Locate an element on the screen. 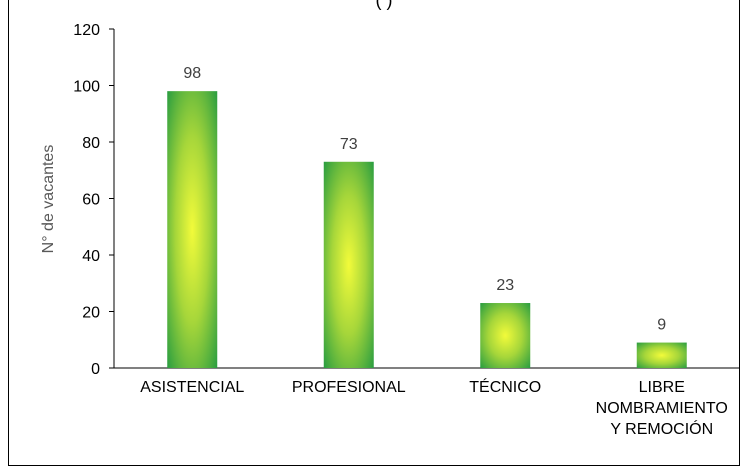 The height and width of the screenshot is (466, 751). x-tick-label: LIBRE is located at coordinates (662, 387).